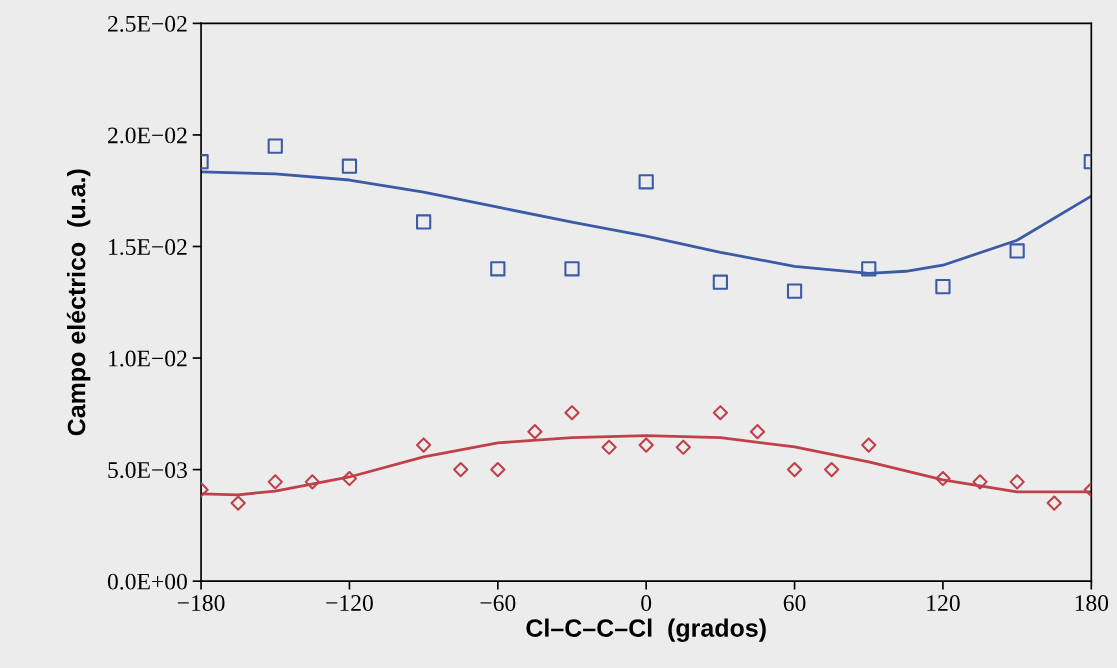 The width and height of the screenshot is (1117, 668). What do you see at coordinates (147, 135) in the screenshot?
I see `y-tick-label: 2.0E−02` at bounding box center [147, 135].